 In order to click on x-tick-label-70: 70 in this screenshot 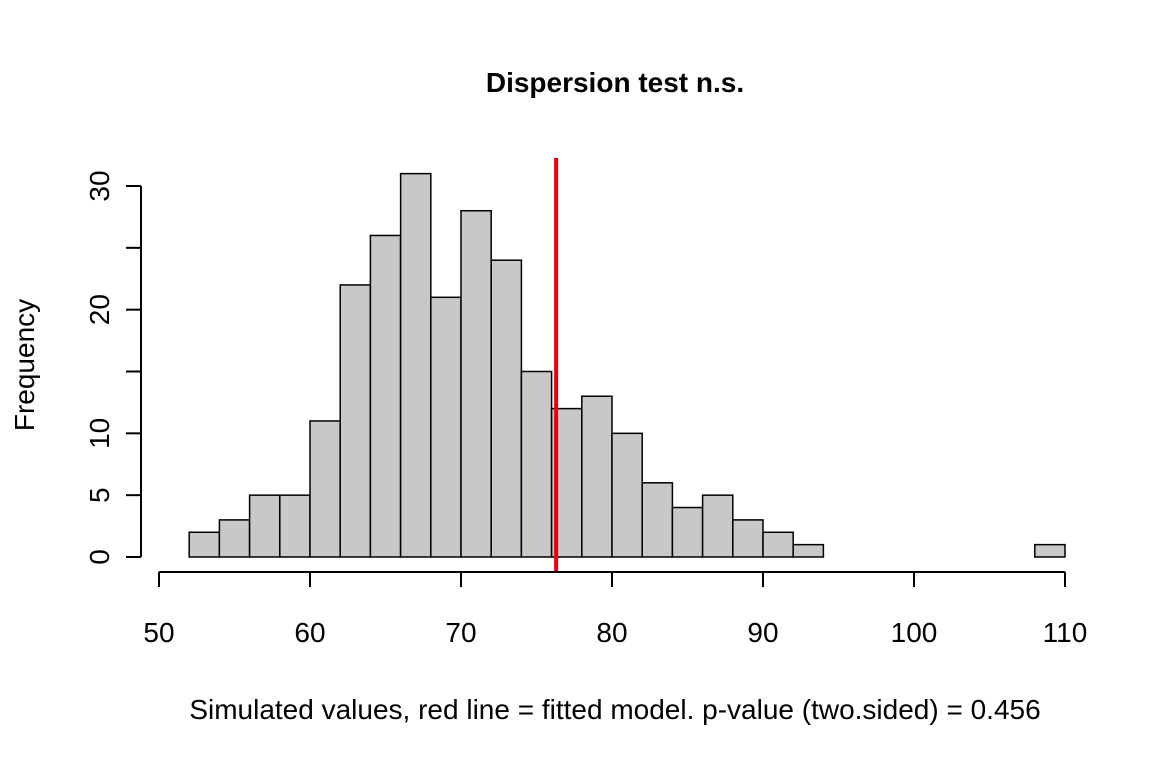, I will do `click(460, 632)`.